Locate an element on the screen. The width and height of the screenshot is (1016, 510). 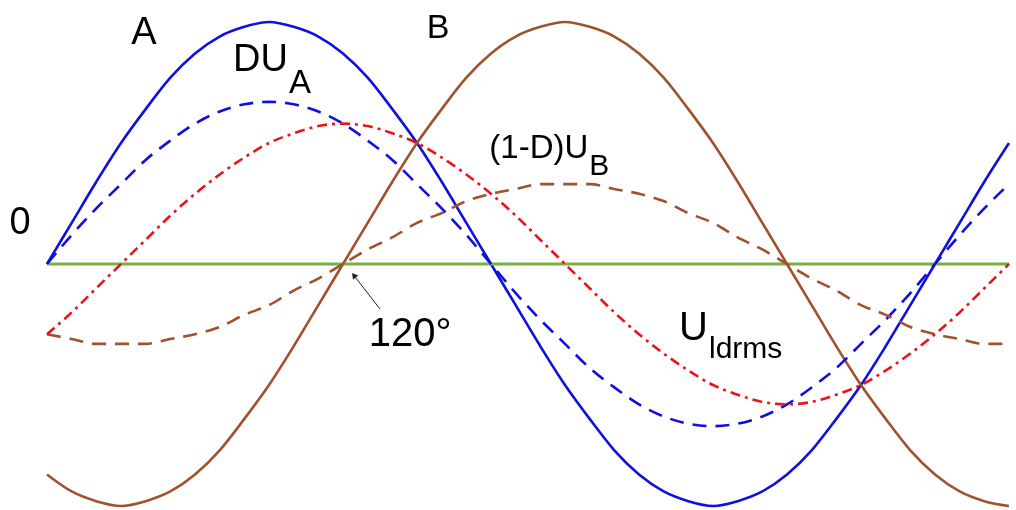
annotation: 120° is located at coordinates (410, 332).